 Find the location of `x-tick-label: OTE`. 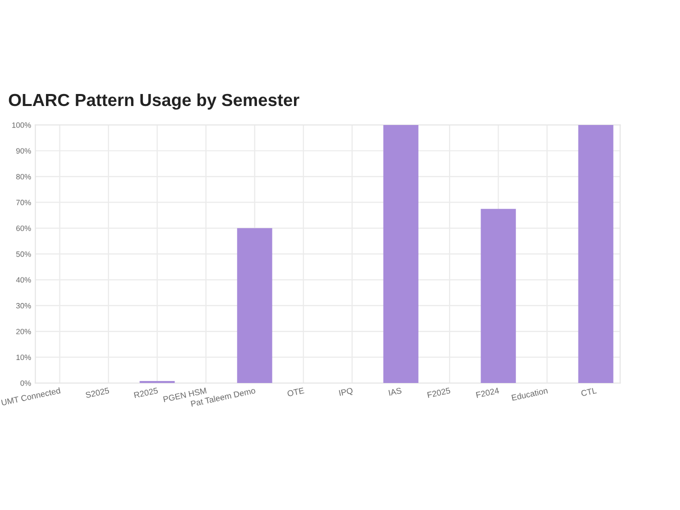

x-tick-label: OTE is located at coordinates (295, 392).